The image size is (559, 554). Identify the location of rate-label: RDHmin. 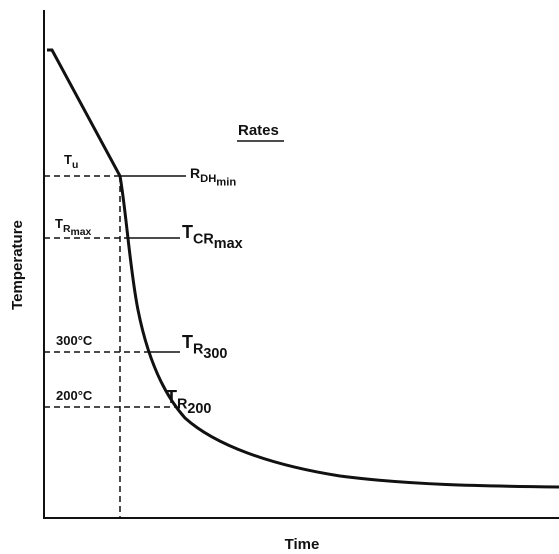
(213, 177).